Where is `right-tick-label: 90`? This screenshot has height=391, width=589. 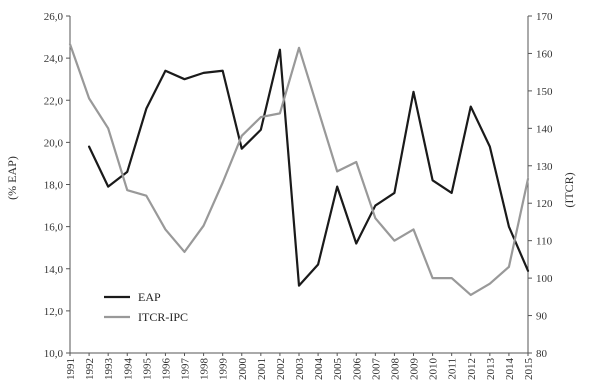
right-tick-label: 90 is located at coordinates (542, 317).